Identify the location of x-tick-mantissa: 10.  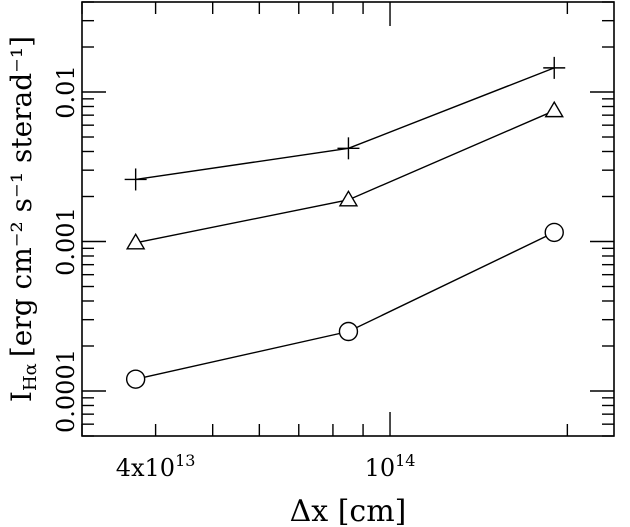
(380, 468).